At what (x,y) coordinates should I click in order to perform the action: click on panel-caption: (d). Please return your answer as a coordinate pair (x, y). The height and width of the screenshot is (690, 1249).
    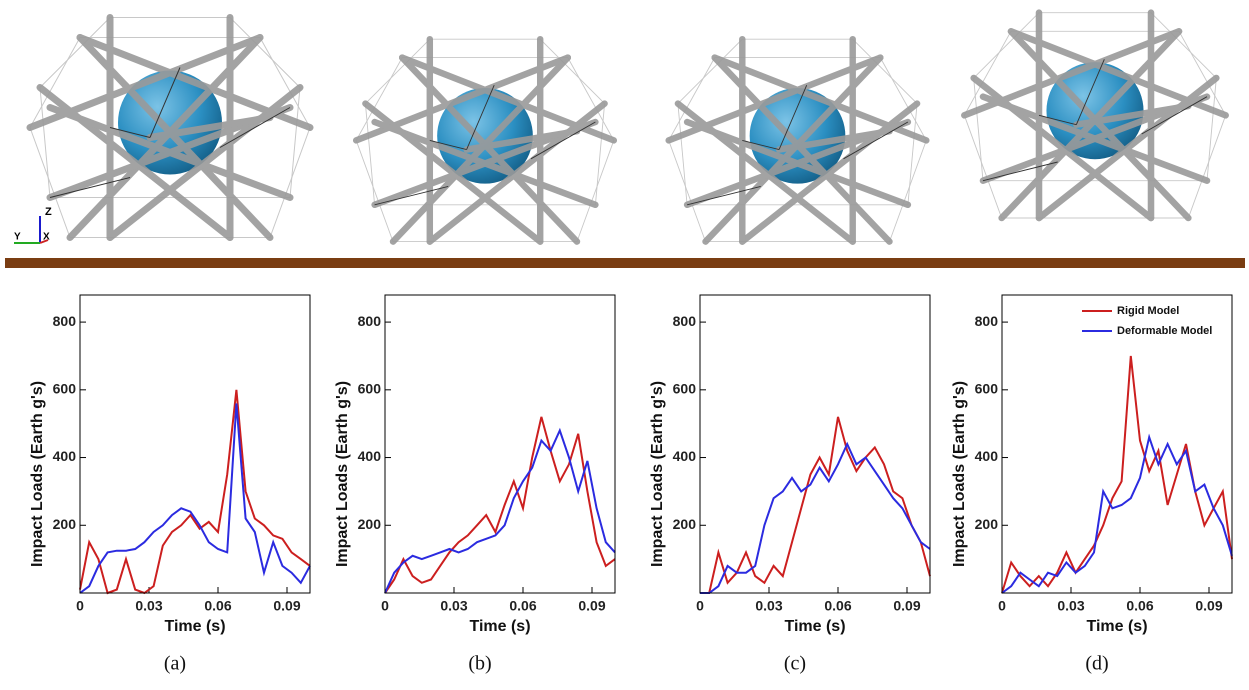
    Looking at the image, I should click on (1096, 664).